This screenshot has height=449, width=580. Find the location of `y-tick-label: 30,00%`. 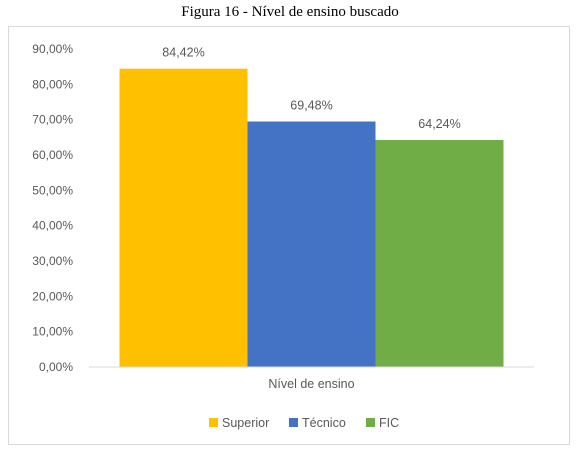

y-tick-label: 30,00% is located at coordinates (52, 261).